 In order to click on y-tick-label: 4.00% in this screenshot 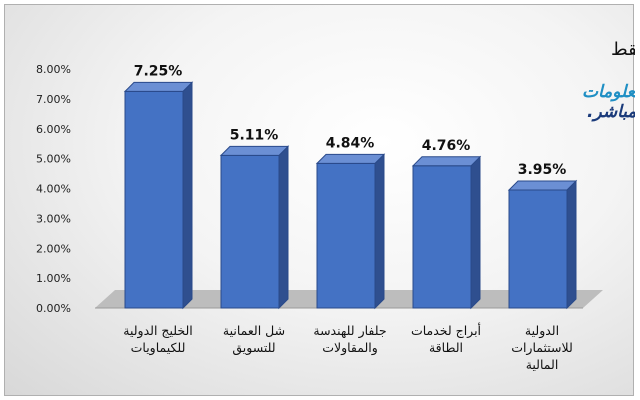, I will do `click(53, 189)`.